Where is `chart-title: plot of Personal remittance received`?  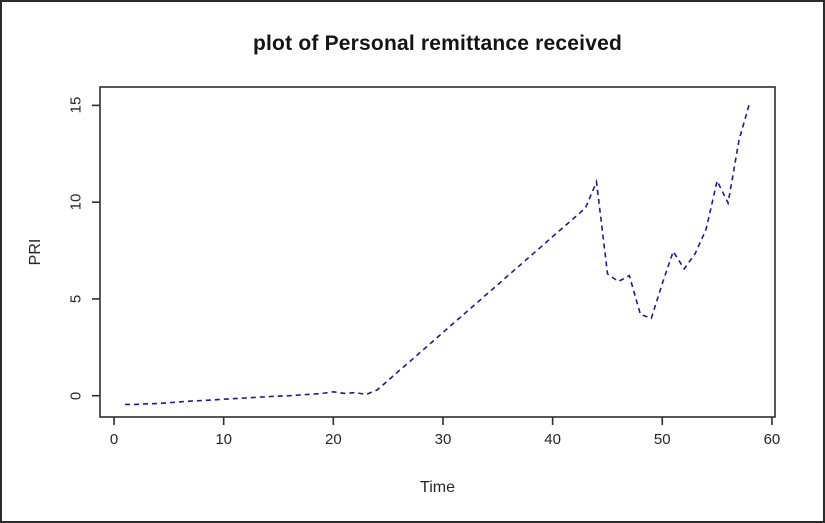
chart-title: plot of Personal remittance received is located at coordinates (437, 43).